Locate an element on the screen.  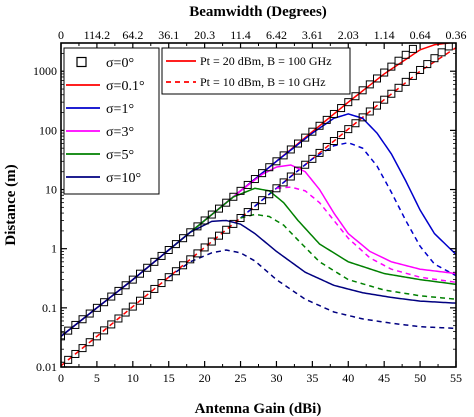
legend-sigma: σ=0° σ=0.1° σ=1° σ=3° σ=5° σ=10° is located at coordinates (111, 121).